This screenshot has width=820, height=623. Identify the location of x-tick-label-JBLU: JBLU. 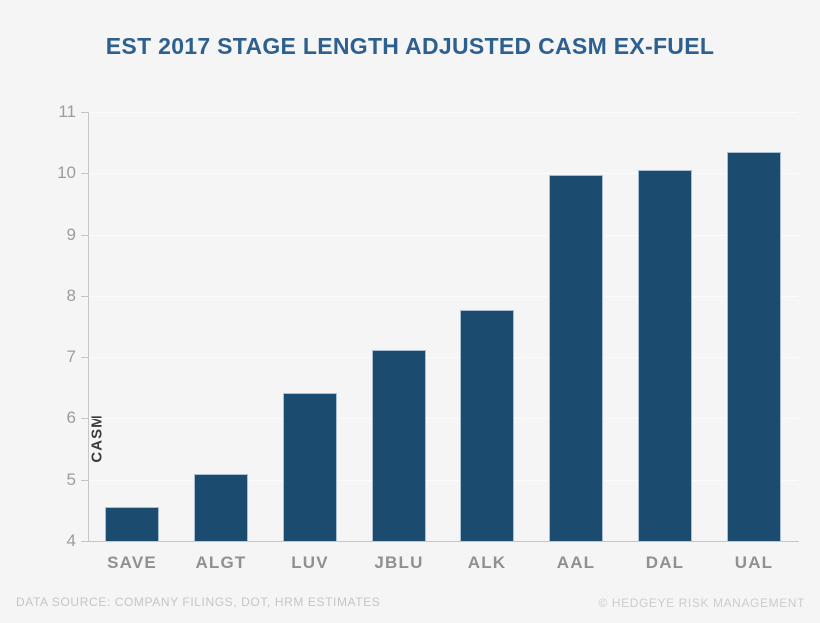
(399, 562).